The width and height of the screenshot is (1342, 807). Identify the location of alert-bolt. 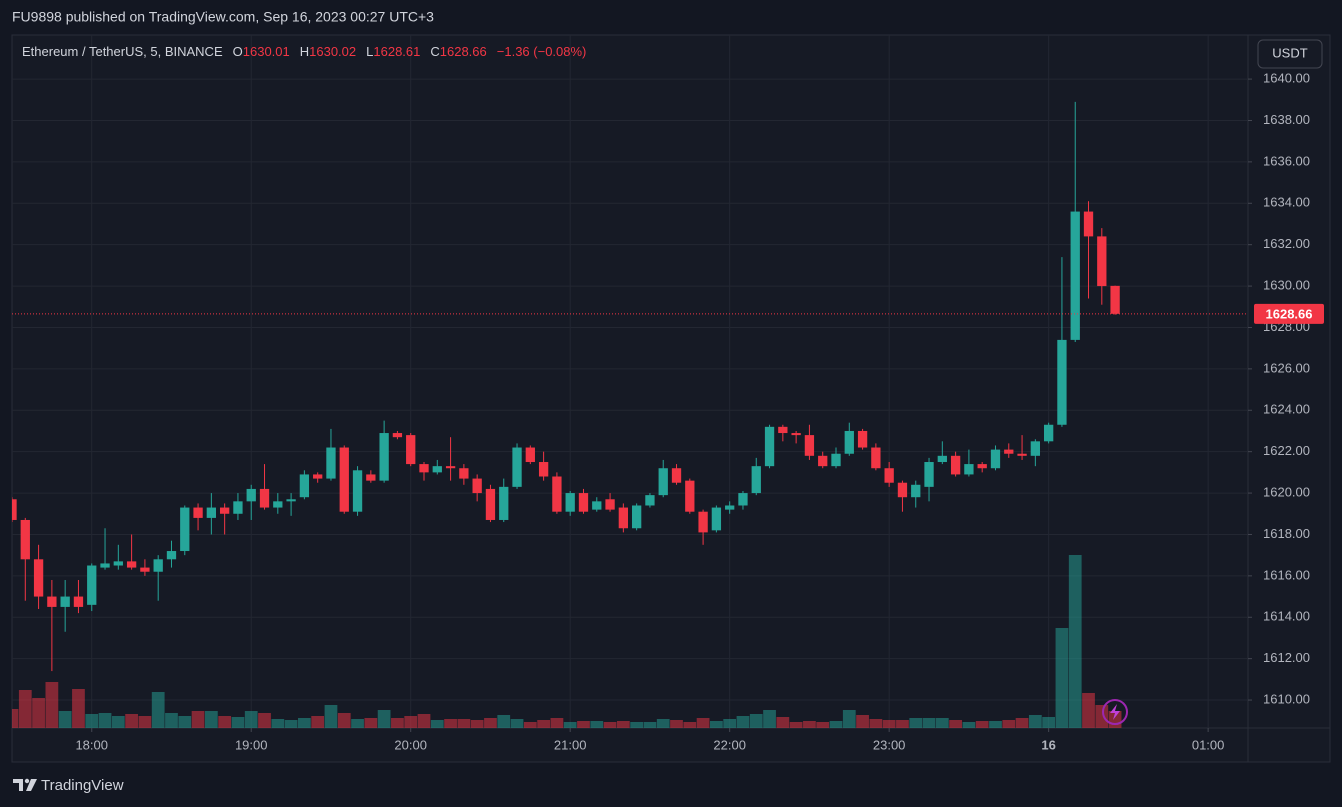
(1115, 712).